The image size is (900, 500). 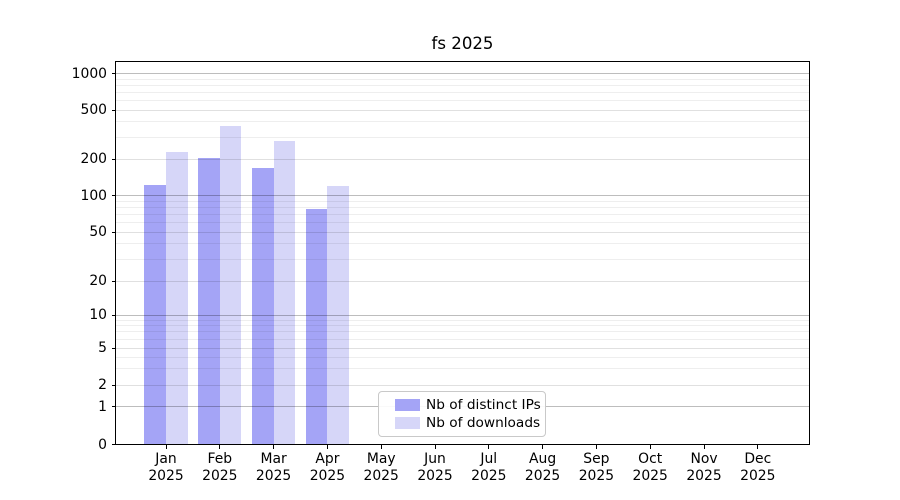 What do you see at coordinates (758, 467) in the screenshot?
I see `x-tick-label-dec: Dec 2025` at bounding box center [758, 467].